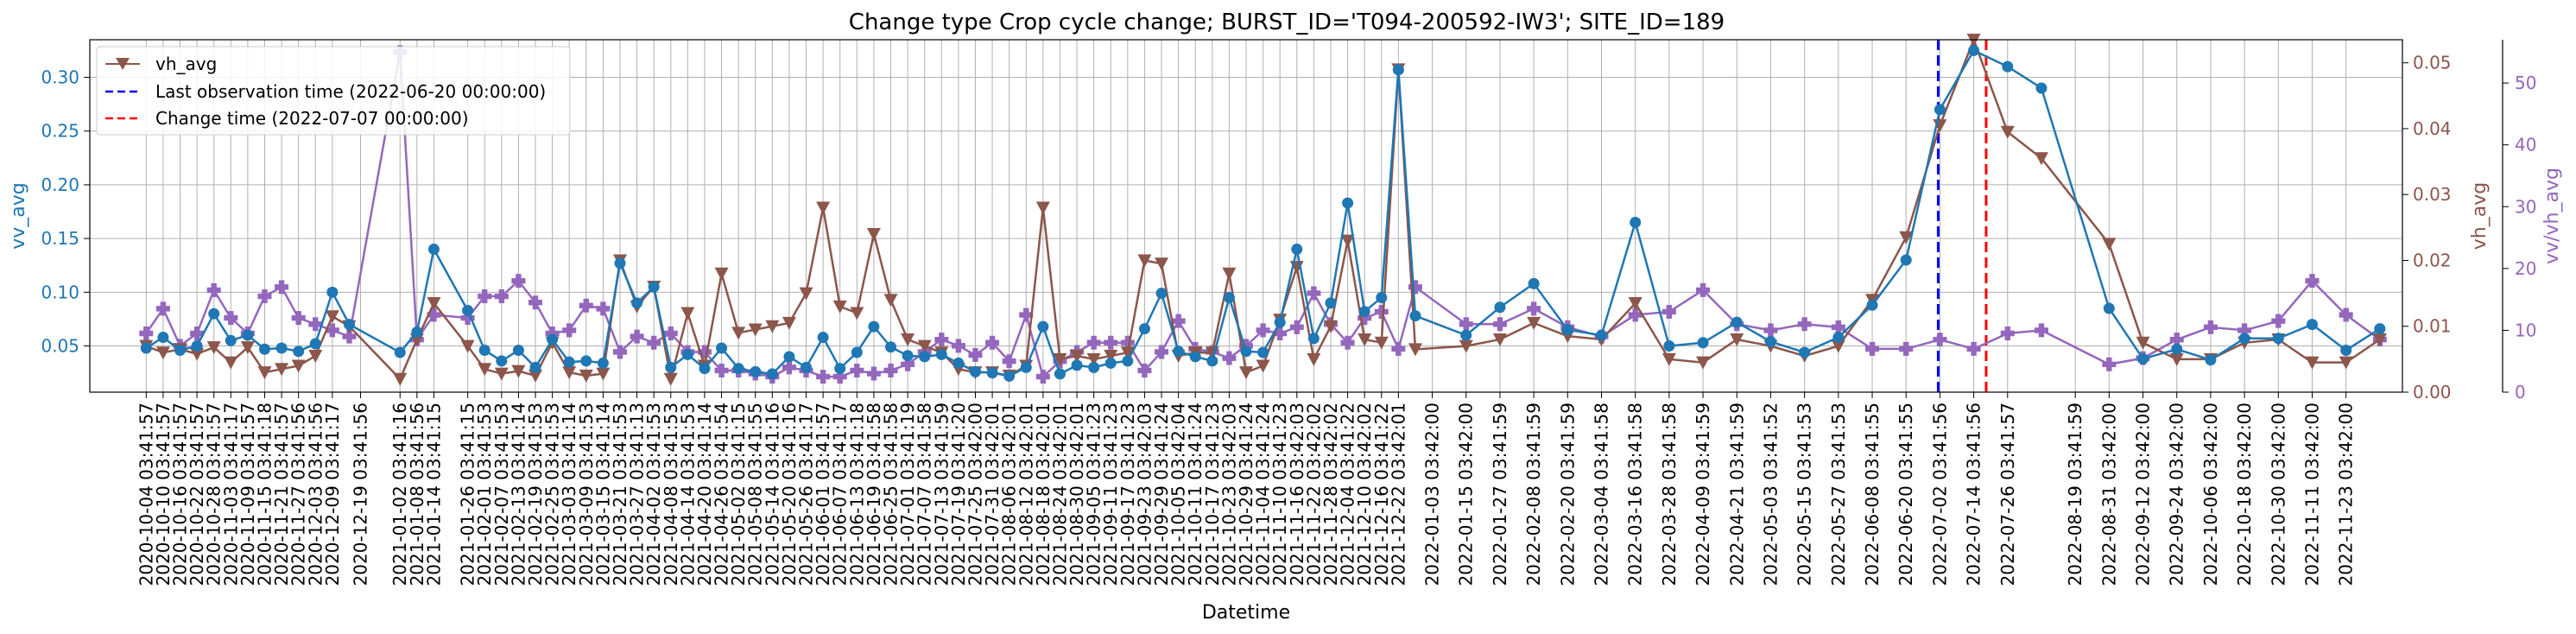 The image size is (2576, 634). What do you see at coordinates (1246, 494) in the screenshot?
I see `x-tick-label: 2021-10-29 03:41:24` at bounding box center [1246, 494].